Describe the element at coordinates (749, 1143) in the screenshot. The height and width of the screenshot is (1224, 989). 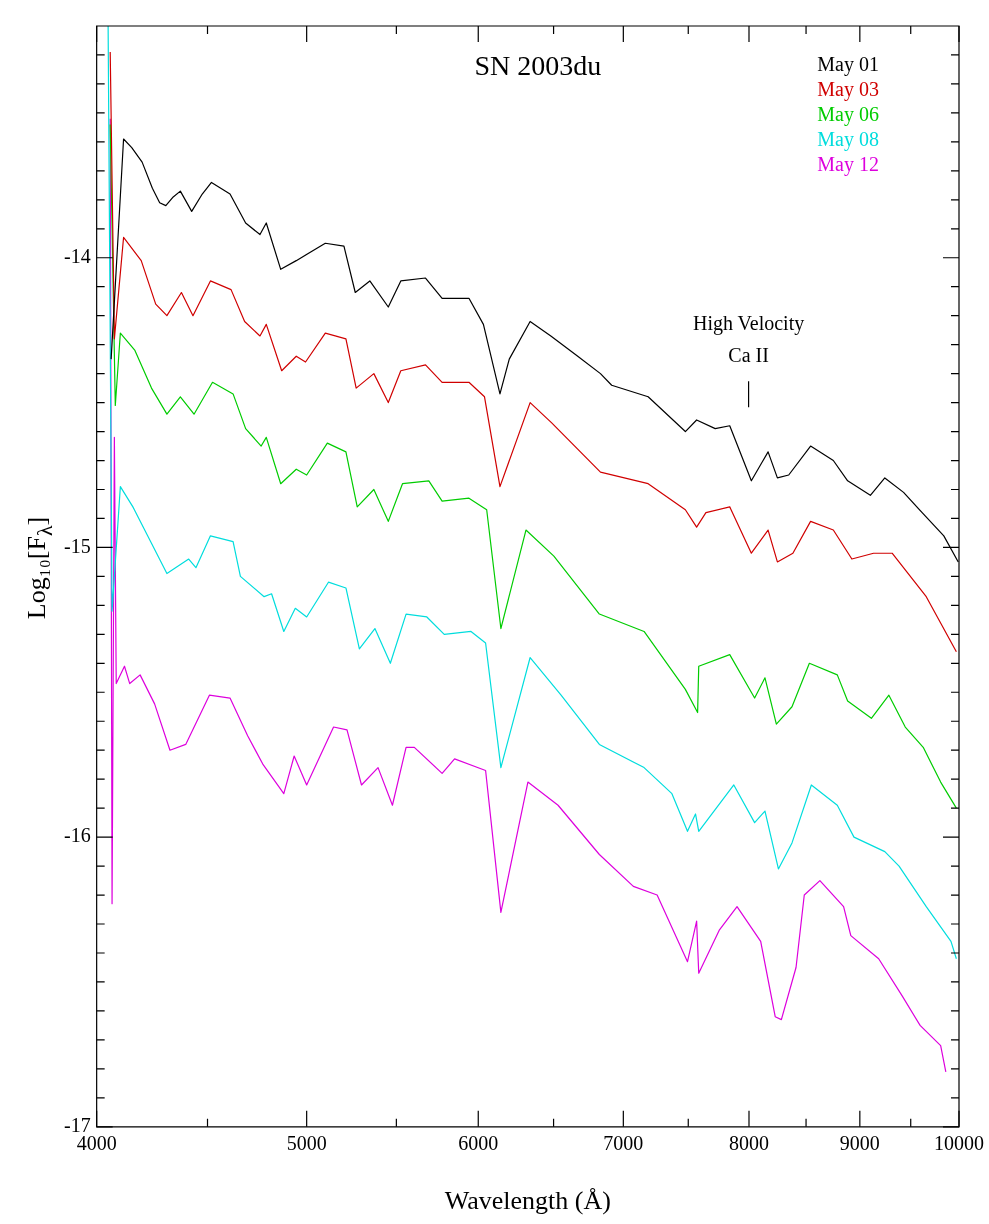
I see `x-tick-label: 8000` at that location.